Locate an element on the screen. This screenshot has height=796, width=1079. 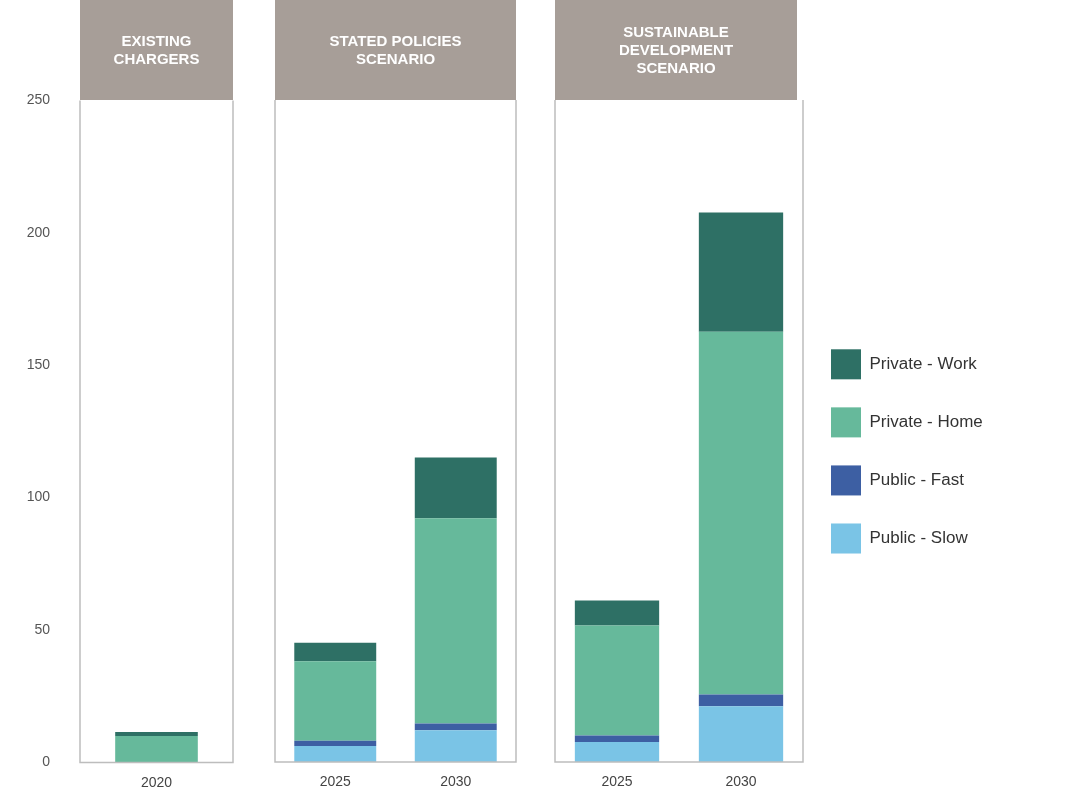
y-tick-label: 150 is located at coordinates (38, 363).